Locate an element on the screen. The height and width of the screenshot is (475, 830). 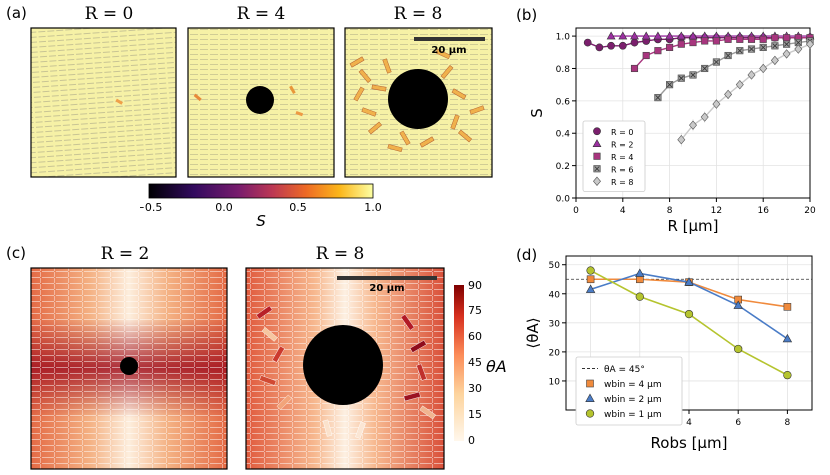
chart-d-legend-label-2: wbin = 1 µm is located at coordinates (633, 415).